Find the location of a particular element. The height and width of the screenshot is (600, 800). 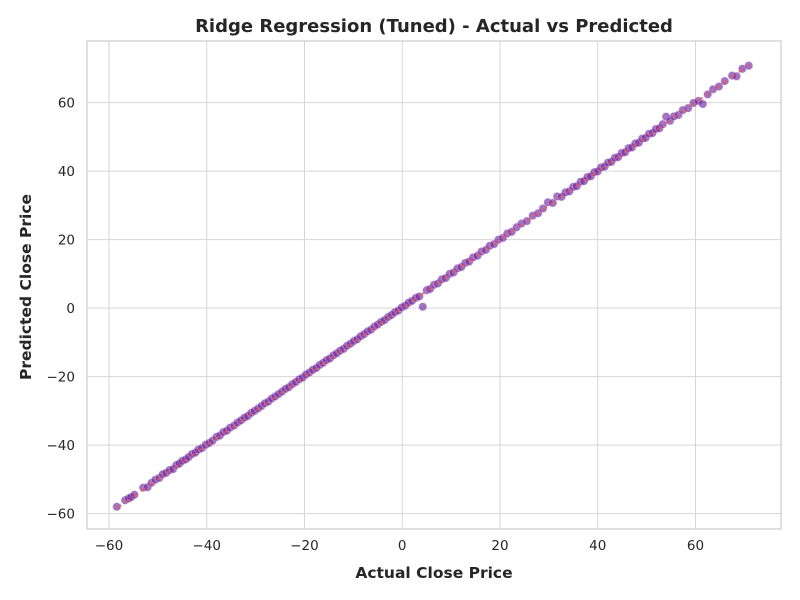

y-tick-label: 40 is located at coordinates (66, 172).